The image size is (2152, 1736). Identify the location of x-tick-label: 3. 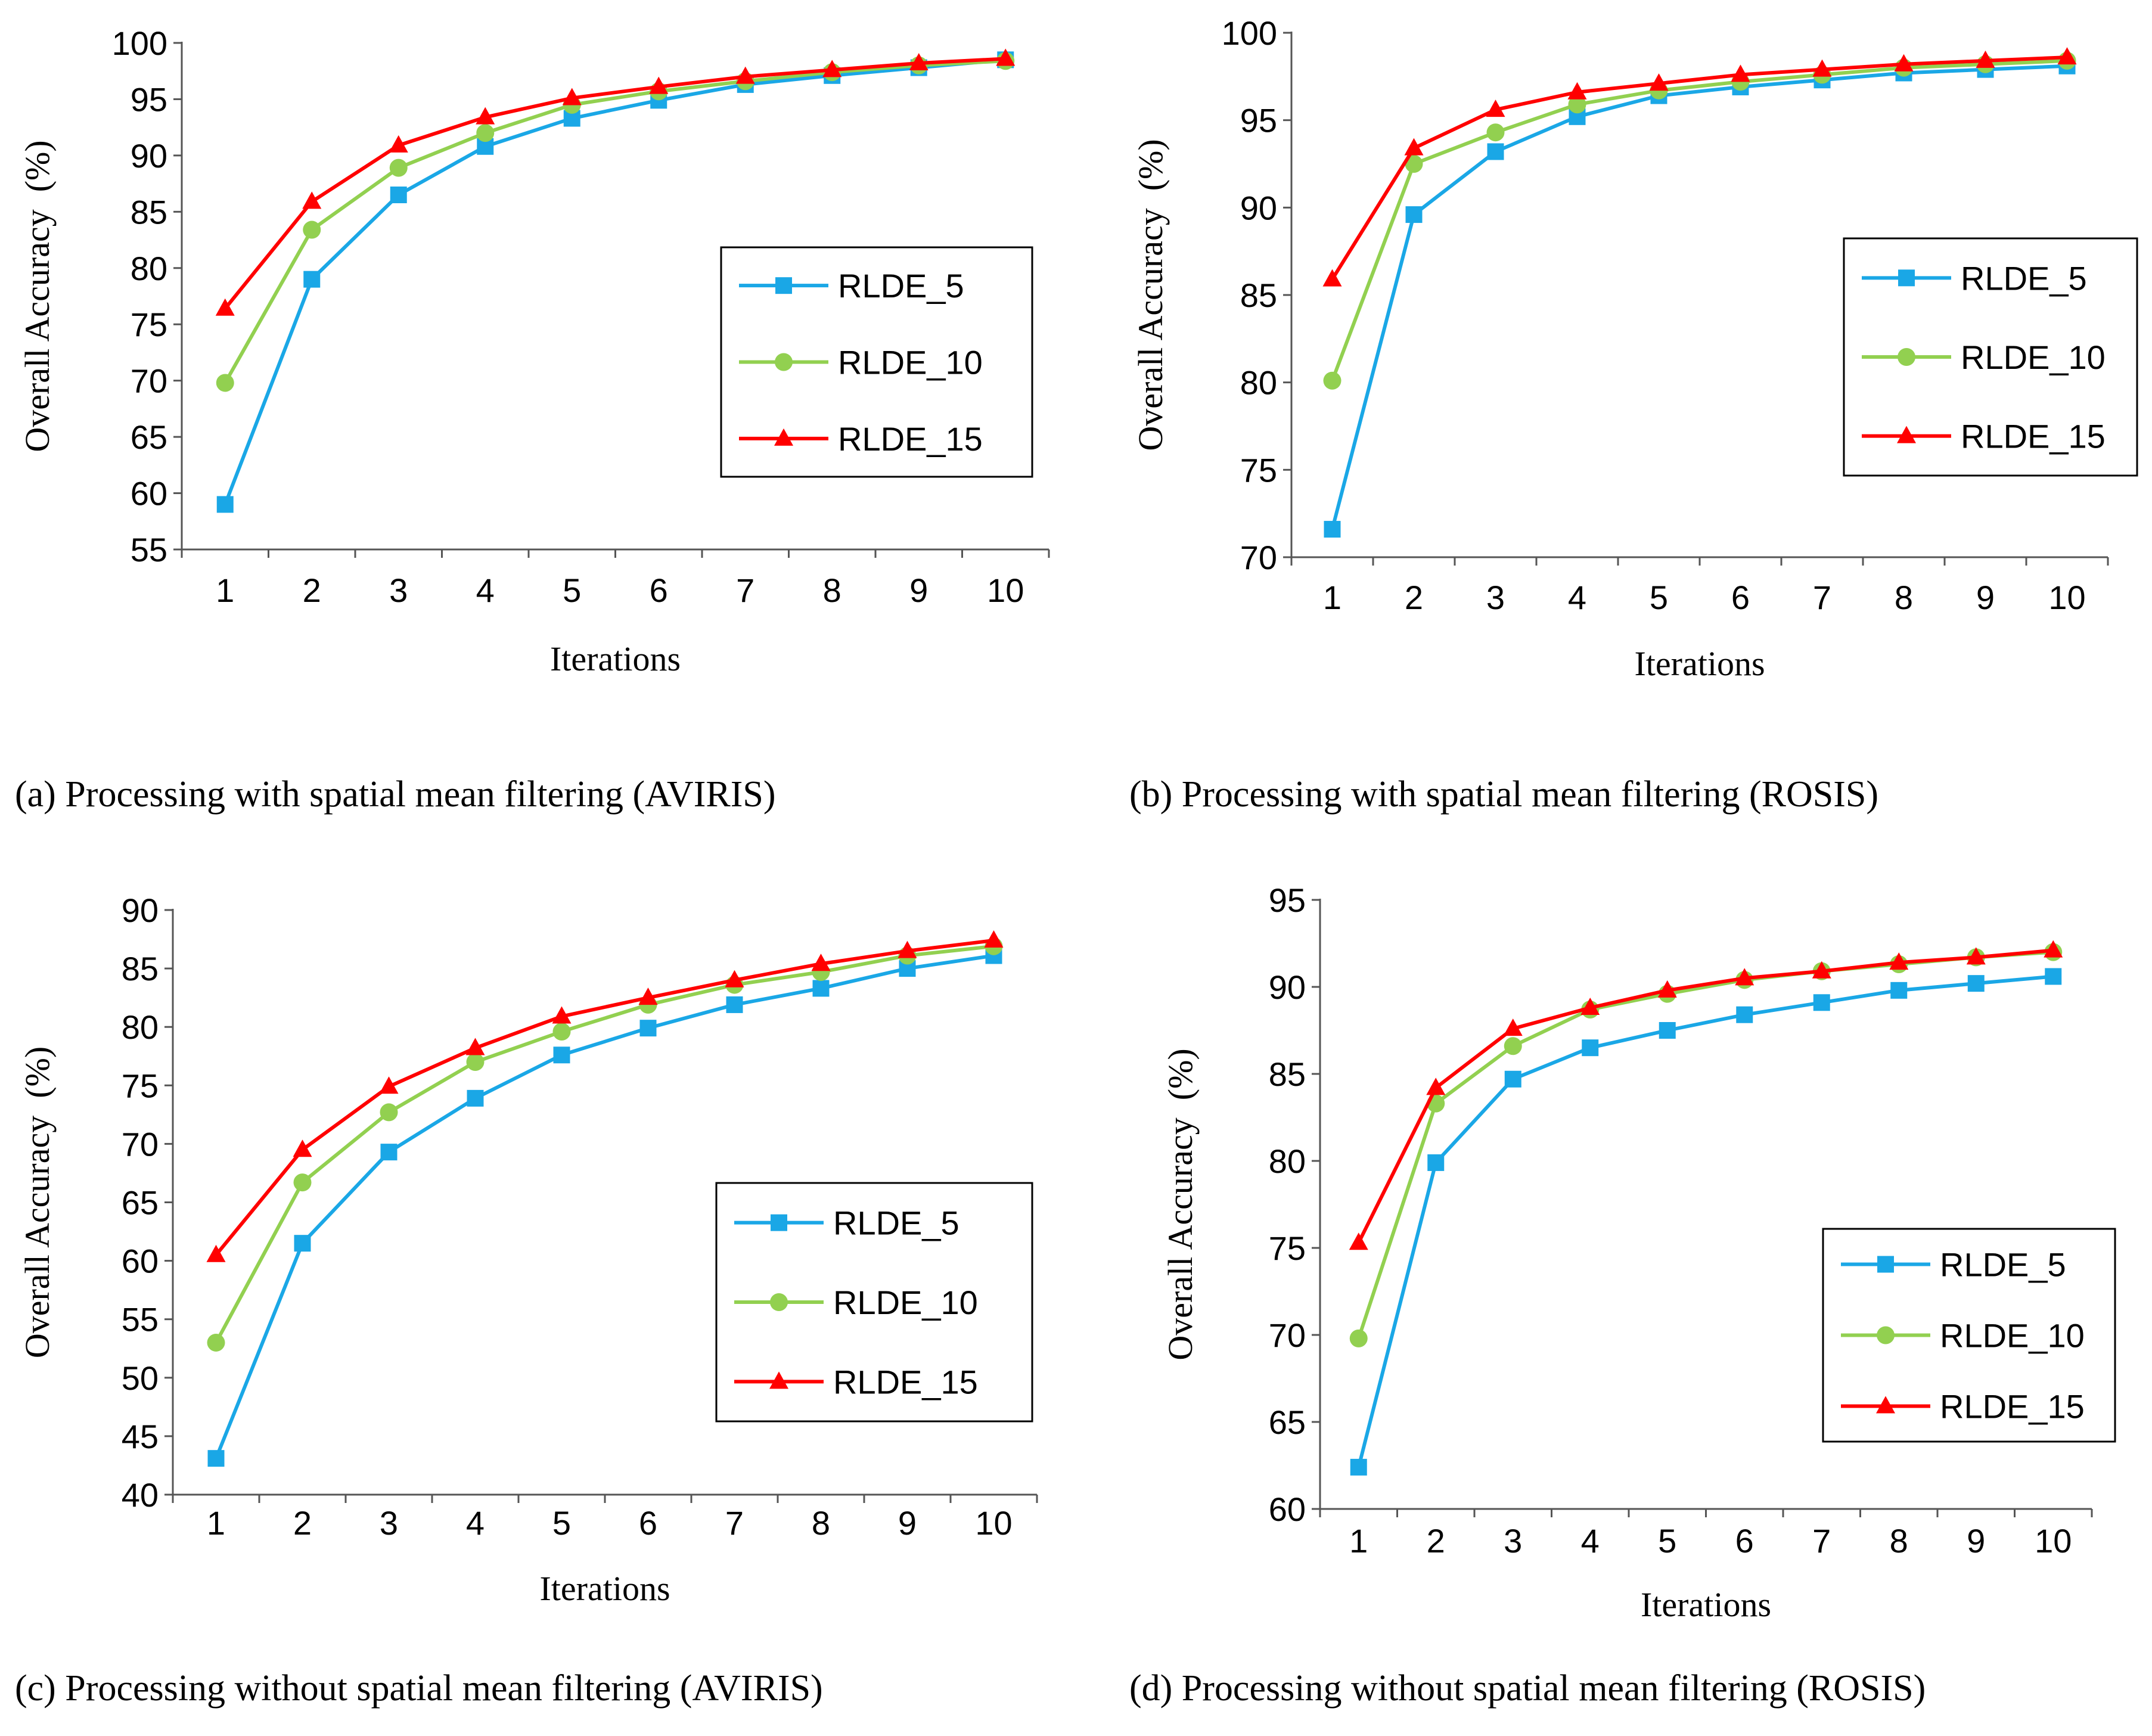
(398, 590).